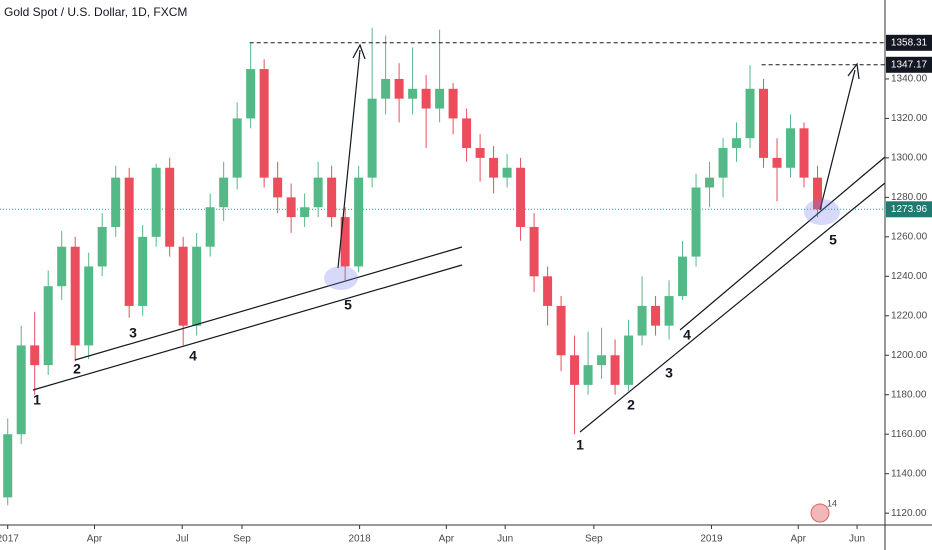  What do you see at coordinates (909, 355) in the screenshot?
I see `y-tick-label: 1200.00` at bounding box center [909, 355].